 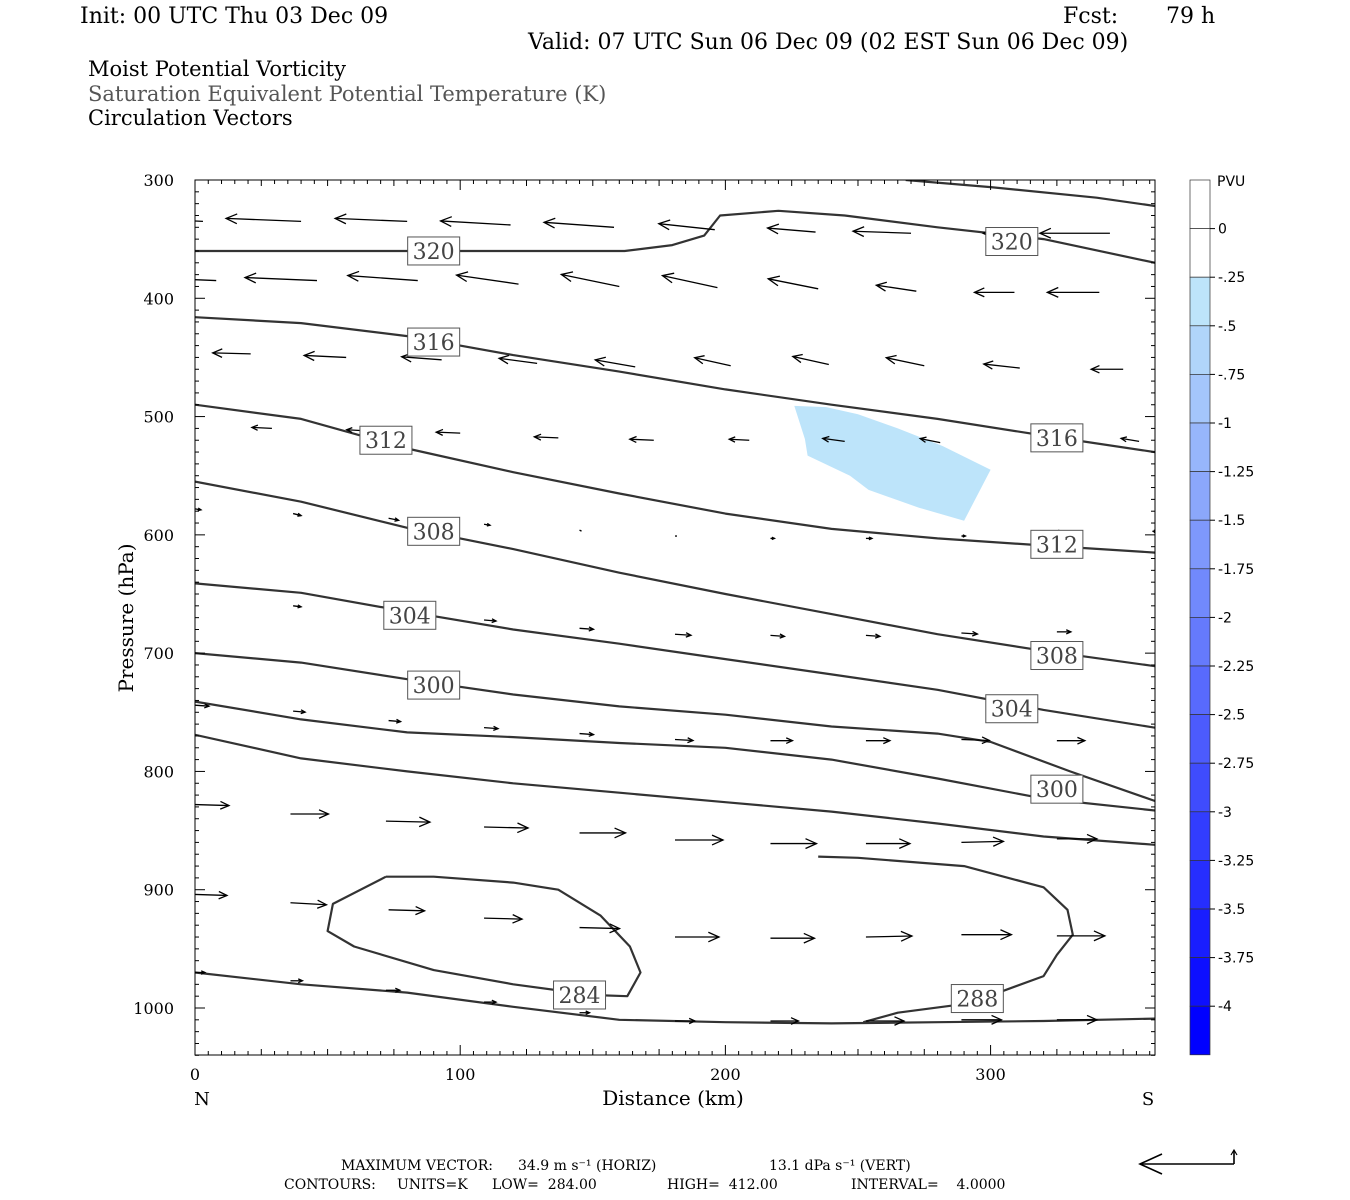 I want to click on forecast-label: Fcst:, so click(x=1091, y=16).